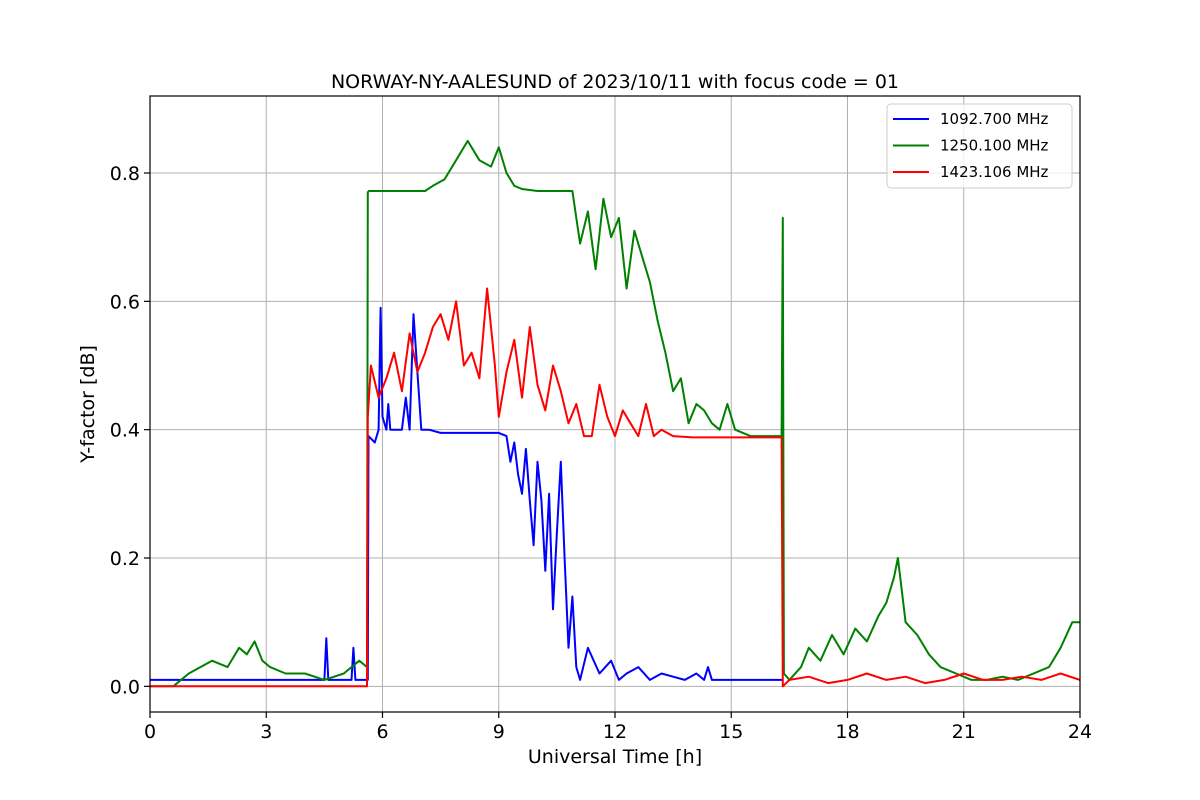 This screenshot has width=1200, height=800. What do you see at coordinates (125, 559) in the screenshot?
I see `y-tick-label: 0.2` at bounding box center [125, 559].